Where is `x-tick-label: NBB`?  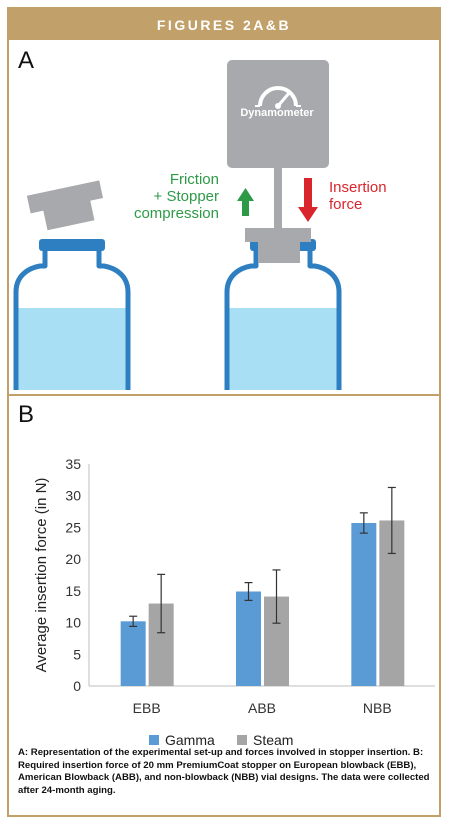 x-tick-label: NBB is located at coordinates (377, 708).